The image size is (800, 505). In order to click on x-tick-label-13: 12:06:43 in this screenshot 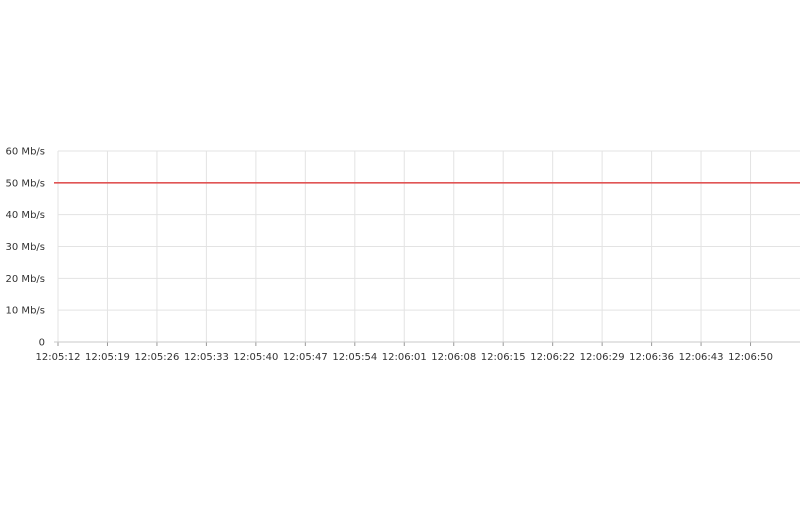, I will do `click(701, 357)`.